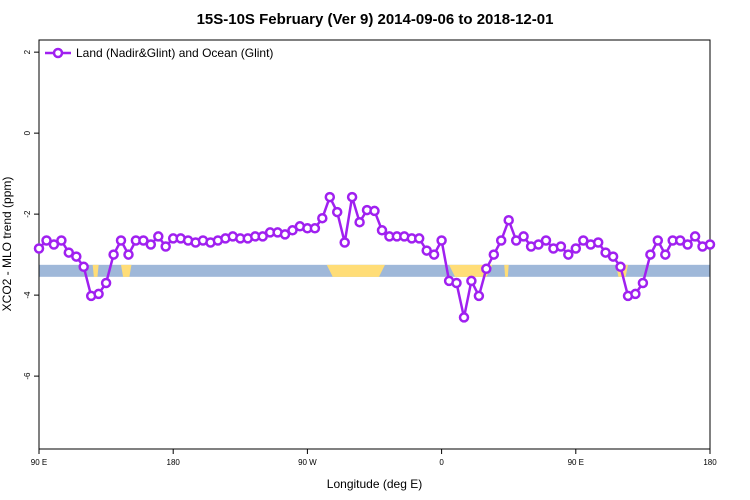 Image resolution: width=750 pixels, height=500 pixels. Describe the element at coordinates (441, 462) in the screenshot. I see `x-tick-label: 0` at that location.